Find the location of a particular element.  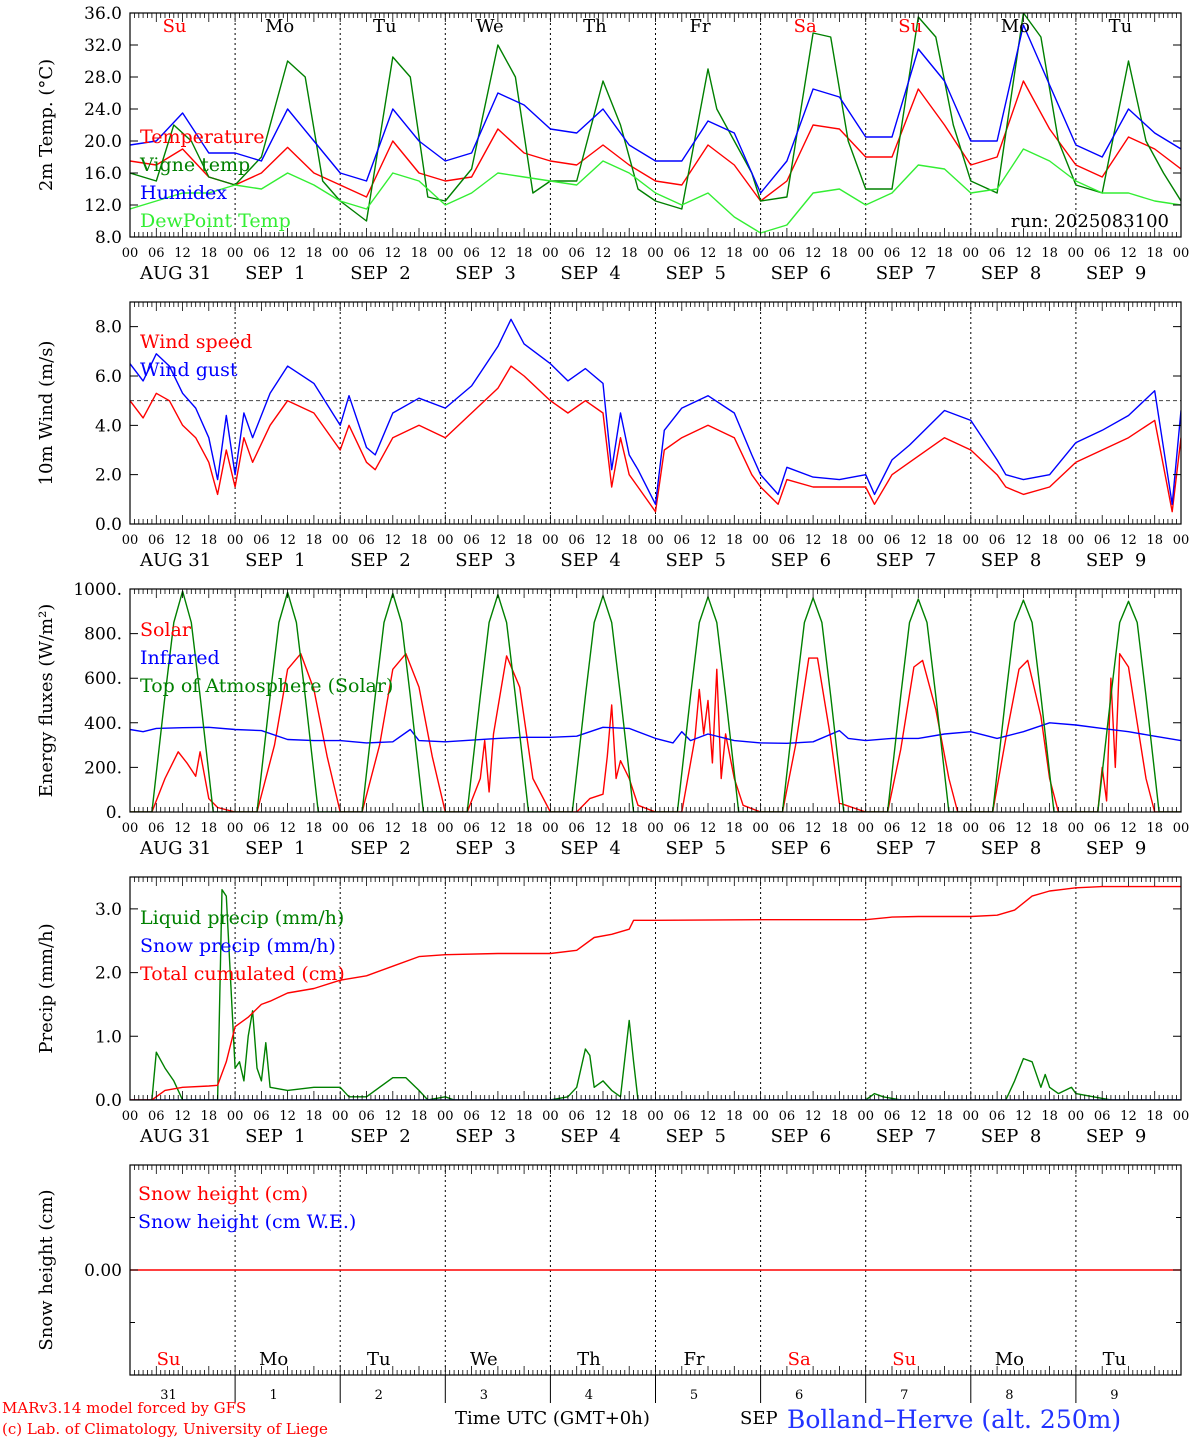

day-number: 3 is located at coordinates (484, 1395).